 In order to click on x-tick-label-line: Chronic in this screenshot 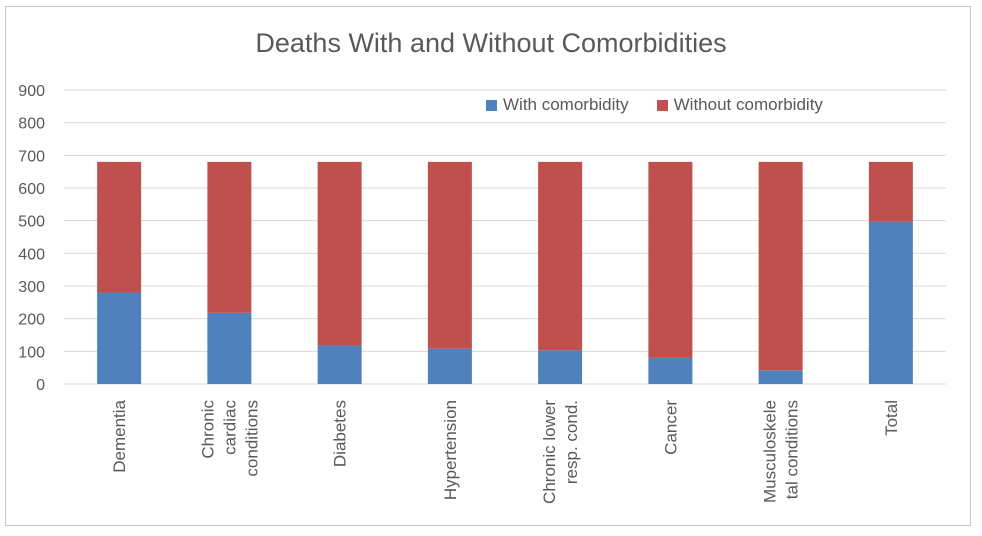, I will do `click(207, 429)`.